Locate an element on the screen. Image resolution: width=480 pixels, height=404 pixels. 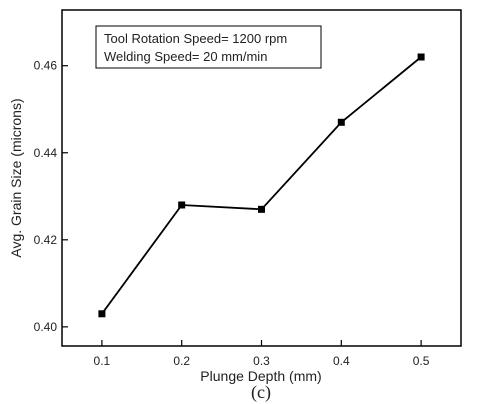
x-axis-ticks: 0.1 0.2 0.3 0.4 0.5 is located at coordinates (262, 354).